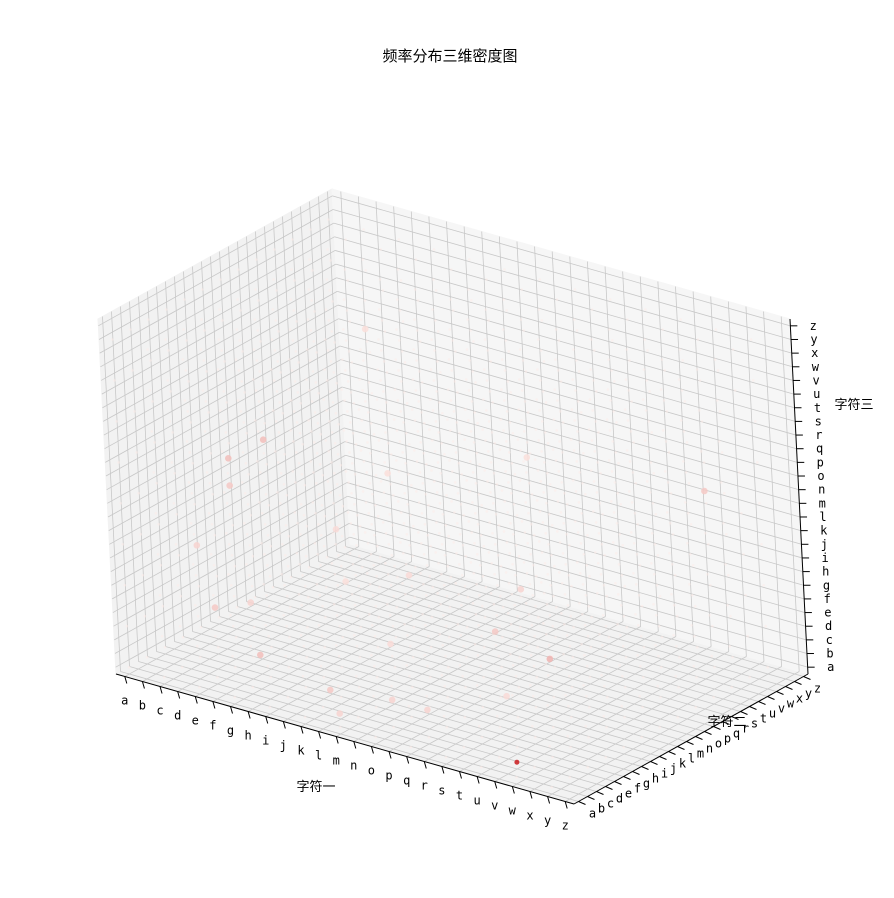  I want to click on data-point, so click(229, 485).